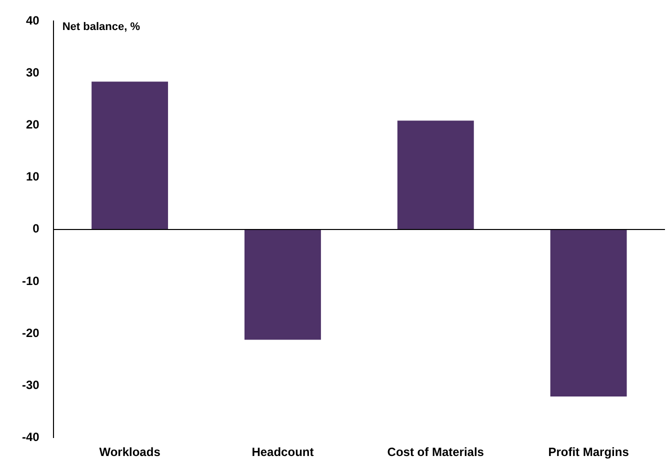 Image resolution: width=670 pixels, height=468 pixels. I want to click on y-axis-title: Net balance, %, so click(101, 27).